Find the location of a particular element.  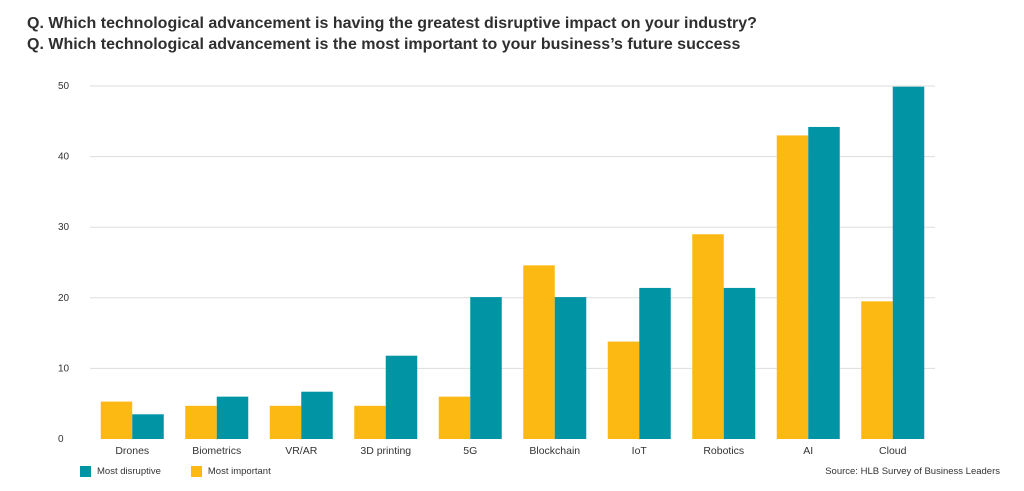

y-tick-label: 20 is located at coordinates (64, 298).